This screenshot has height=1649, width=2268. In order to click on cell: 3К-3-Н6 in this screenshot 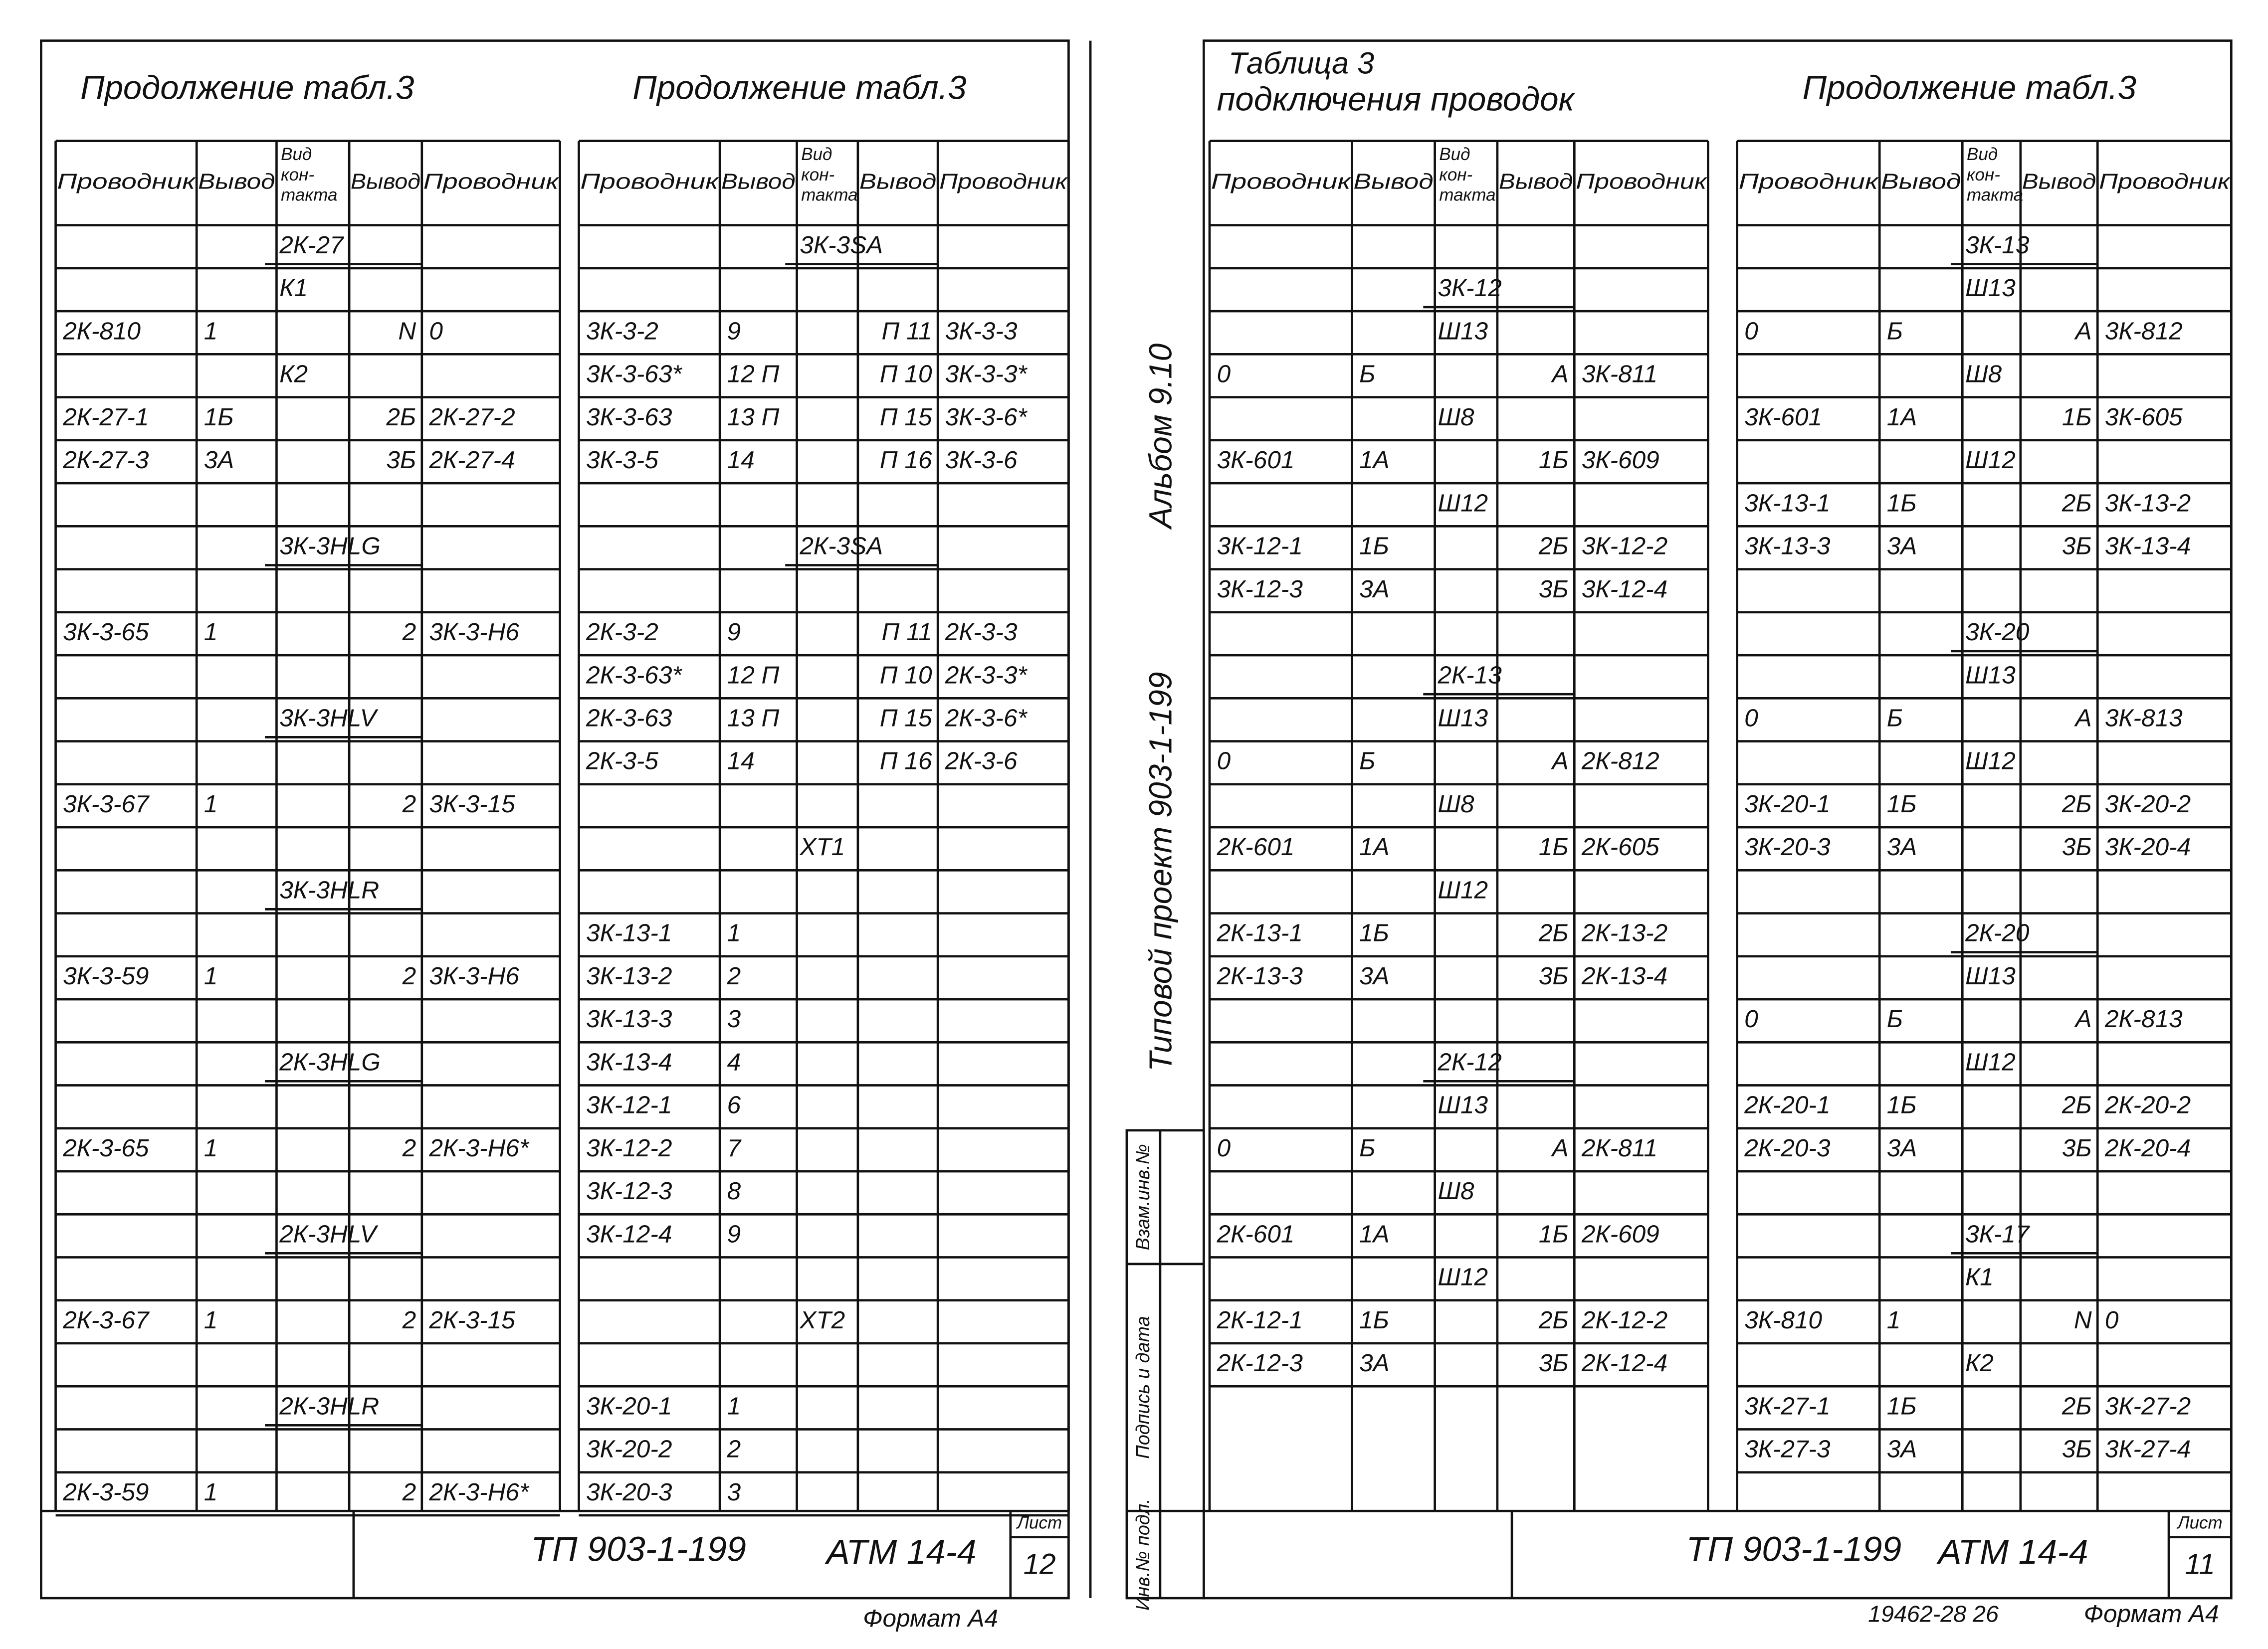, I will do `click(474, 976)`.